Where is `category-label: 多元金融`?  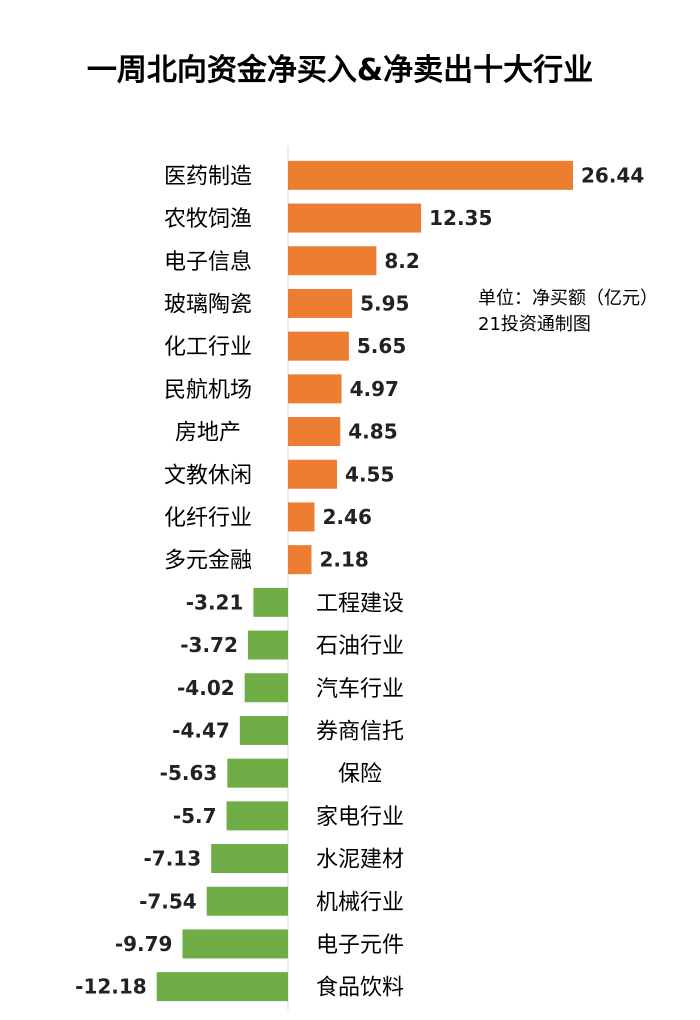 category-label: 多元金融 is located at coordinates (208, 561).